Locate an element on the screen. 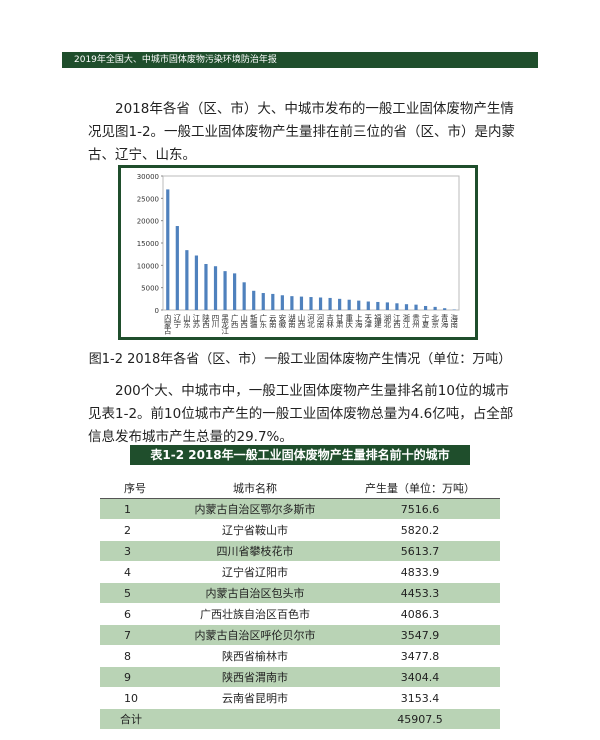 This screenshot has width=600, height=740. table-row: 9 陕西省渭南市 3404.4 is located at coordinates (300, 677).